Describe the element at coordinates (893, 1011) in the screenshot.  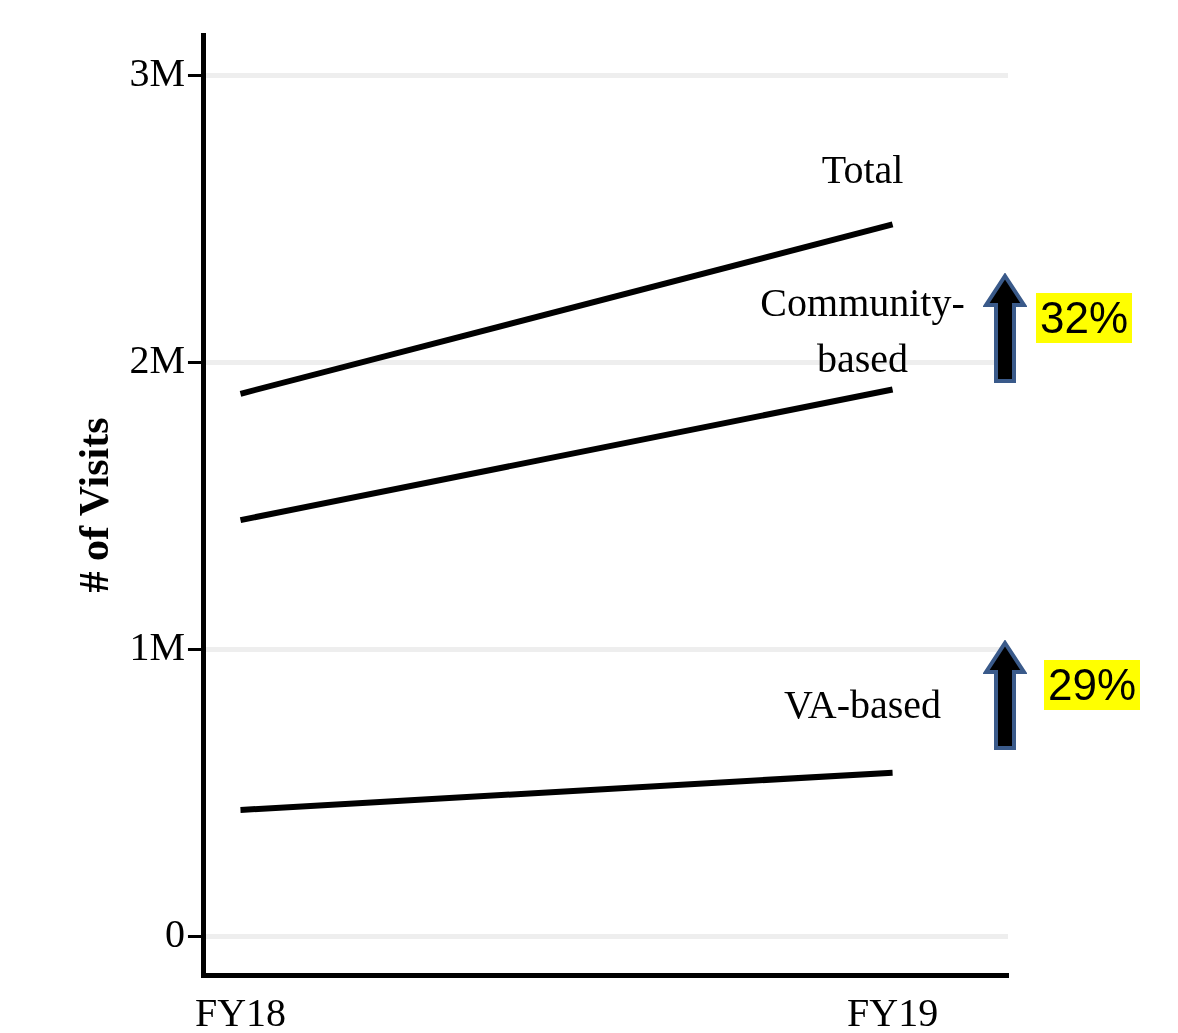
I see `x-tick-label: FY19` at that location.